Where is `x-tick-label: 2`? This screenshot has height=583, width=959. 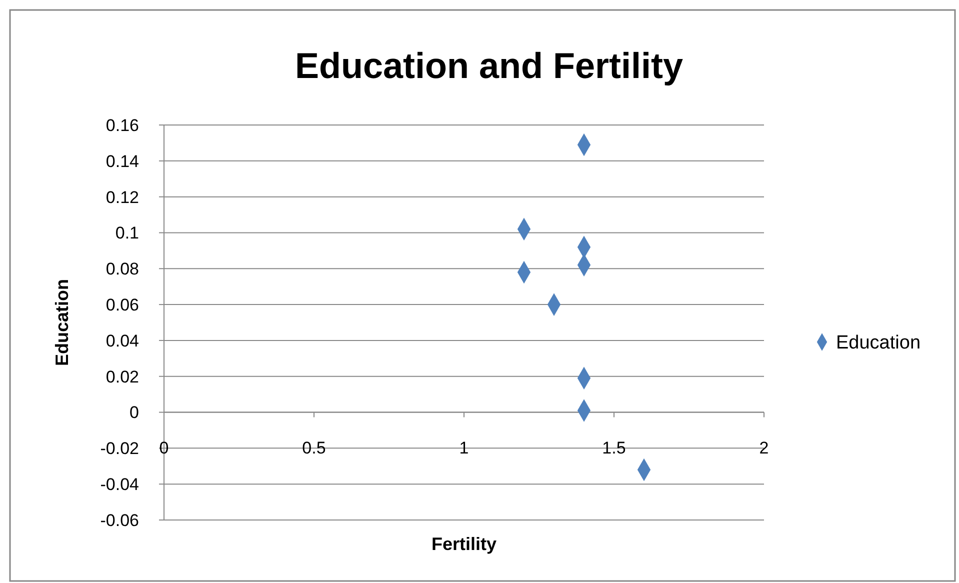 x-tick-label: 2 is located at coordinates (764, 448).